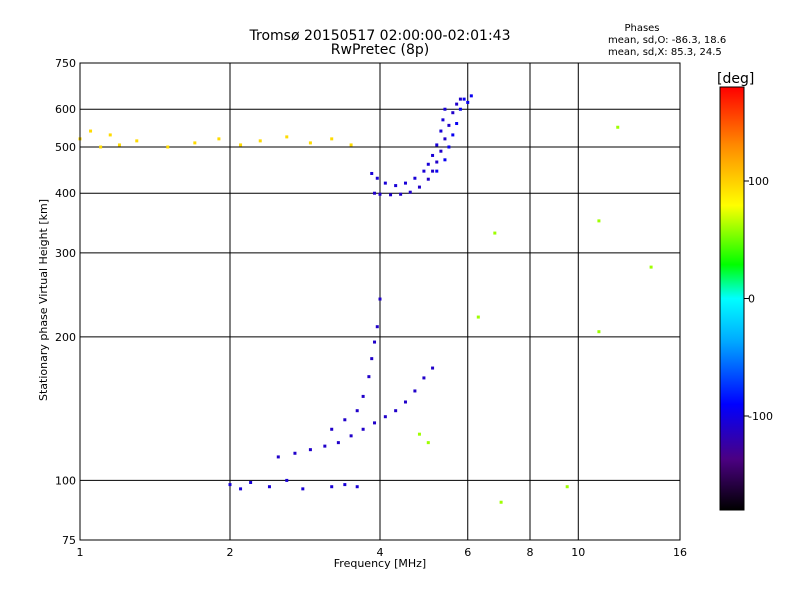  I want to click on y-tick-label: 100, so click(65, 480).